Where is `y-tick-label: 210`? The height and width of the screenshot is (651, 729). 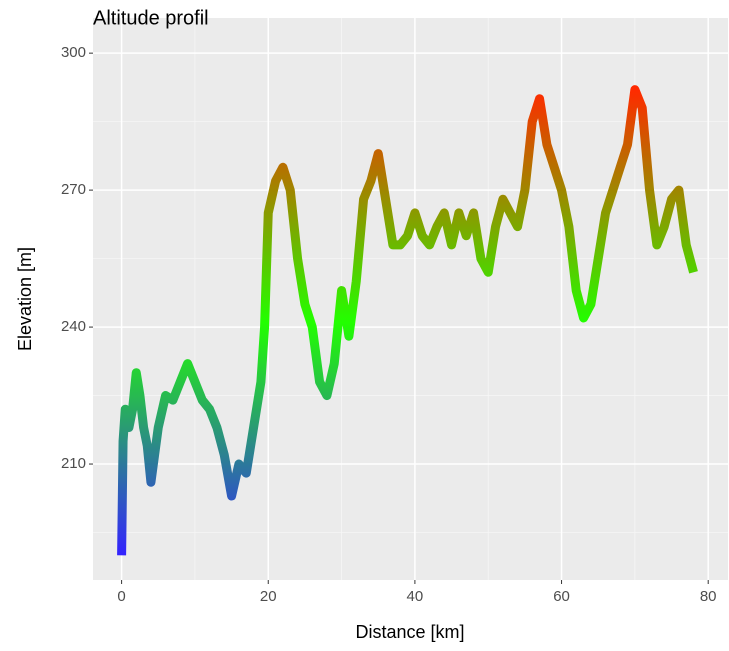
y-tick-label: 210 is located at coordinates (73, 463).